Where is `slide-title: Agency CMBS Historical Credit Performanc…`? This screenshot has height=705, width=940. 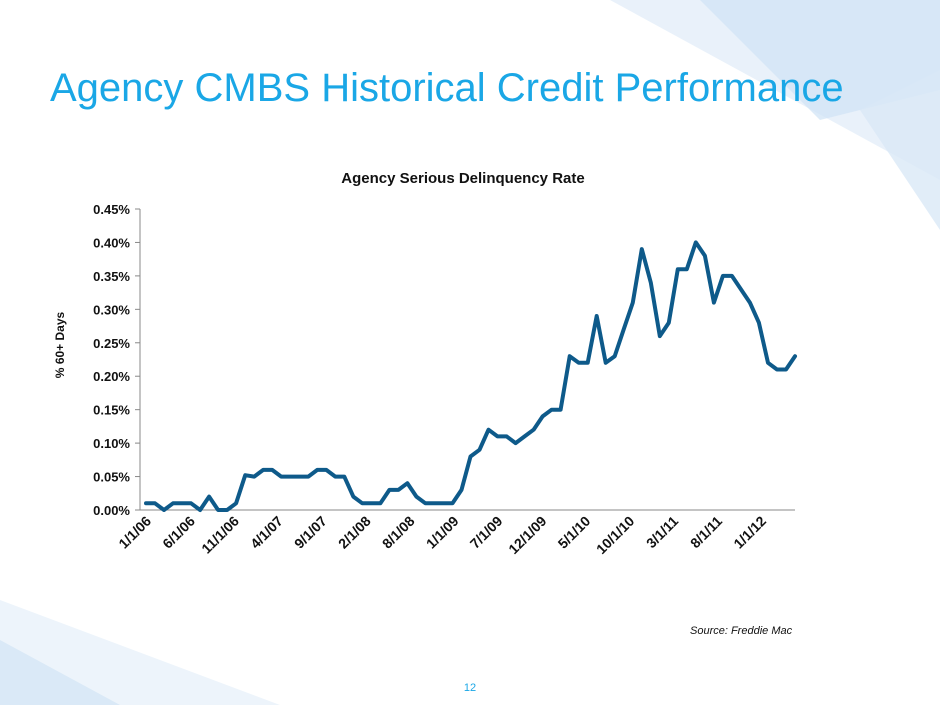
slide-title: Agency CMBS Historical Credit Performanc… is located at coordinates (447, 88).